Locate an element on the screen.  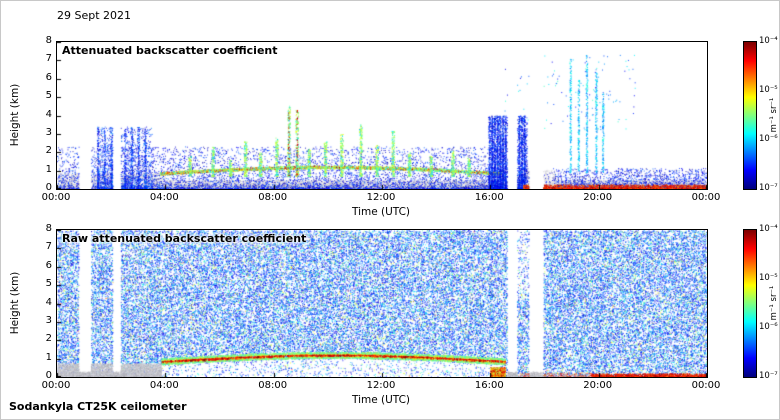
panel-title: Attenuated backscatter coefficient is located at coordinates (170, 50).